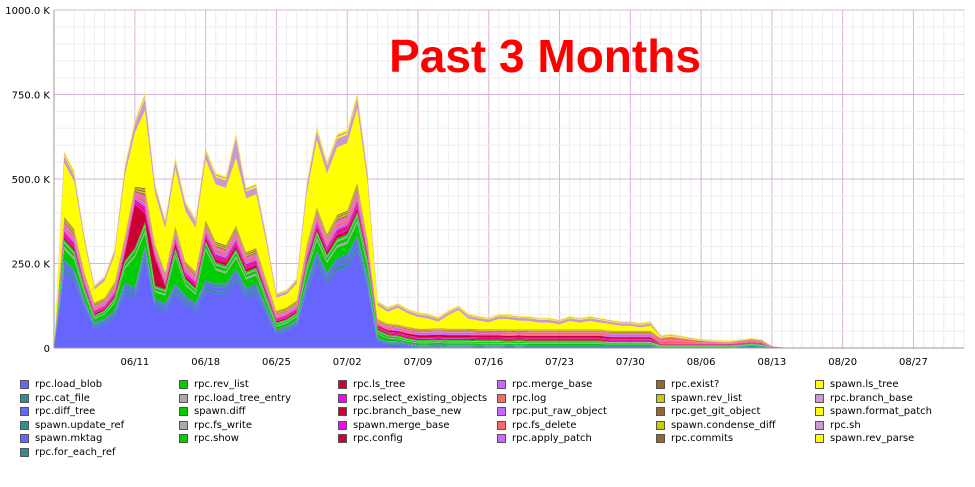 The height and width of the screenshot is (487, 975). I want to click on legend-item: rpc.exist?, so click(716, 385).